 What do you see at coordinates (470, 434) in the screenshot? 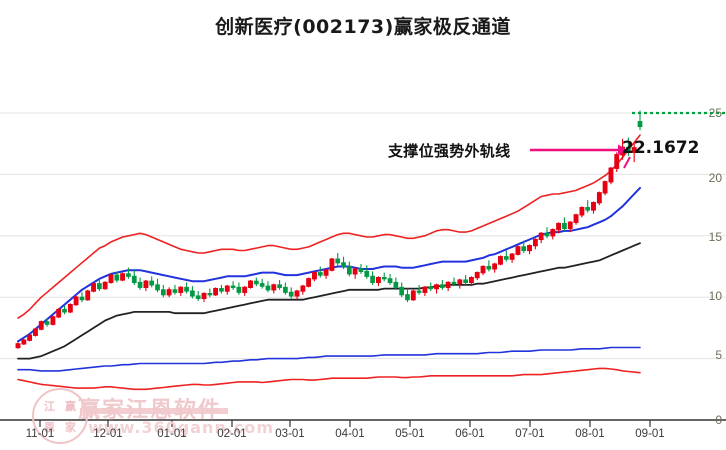
I see `x-axis-tick-label: 06-01` at bounding box center [470, 434].